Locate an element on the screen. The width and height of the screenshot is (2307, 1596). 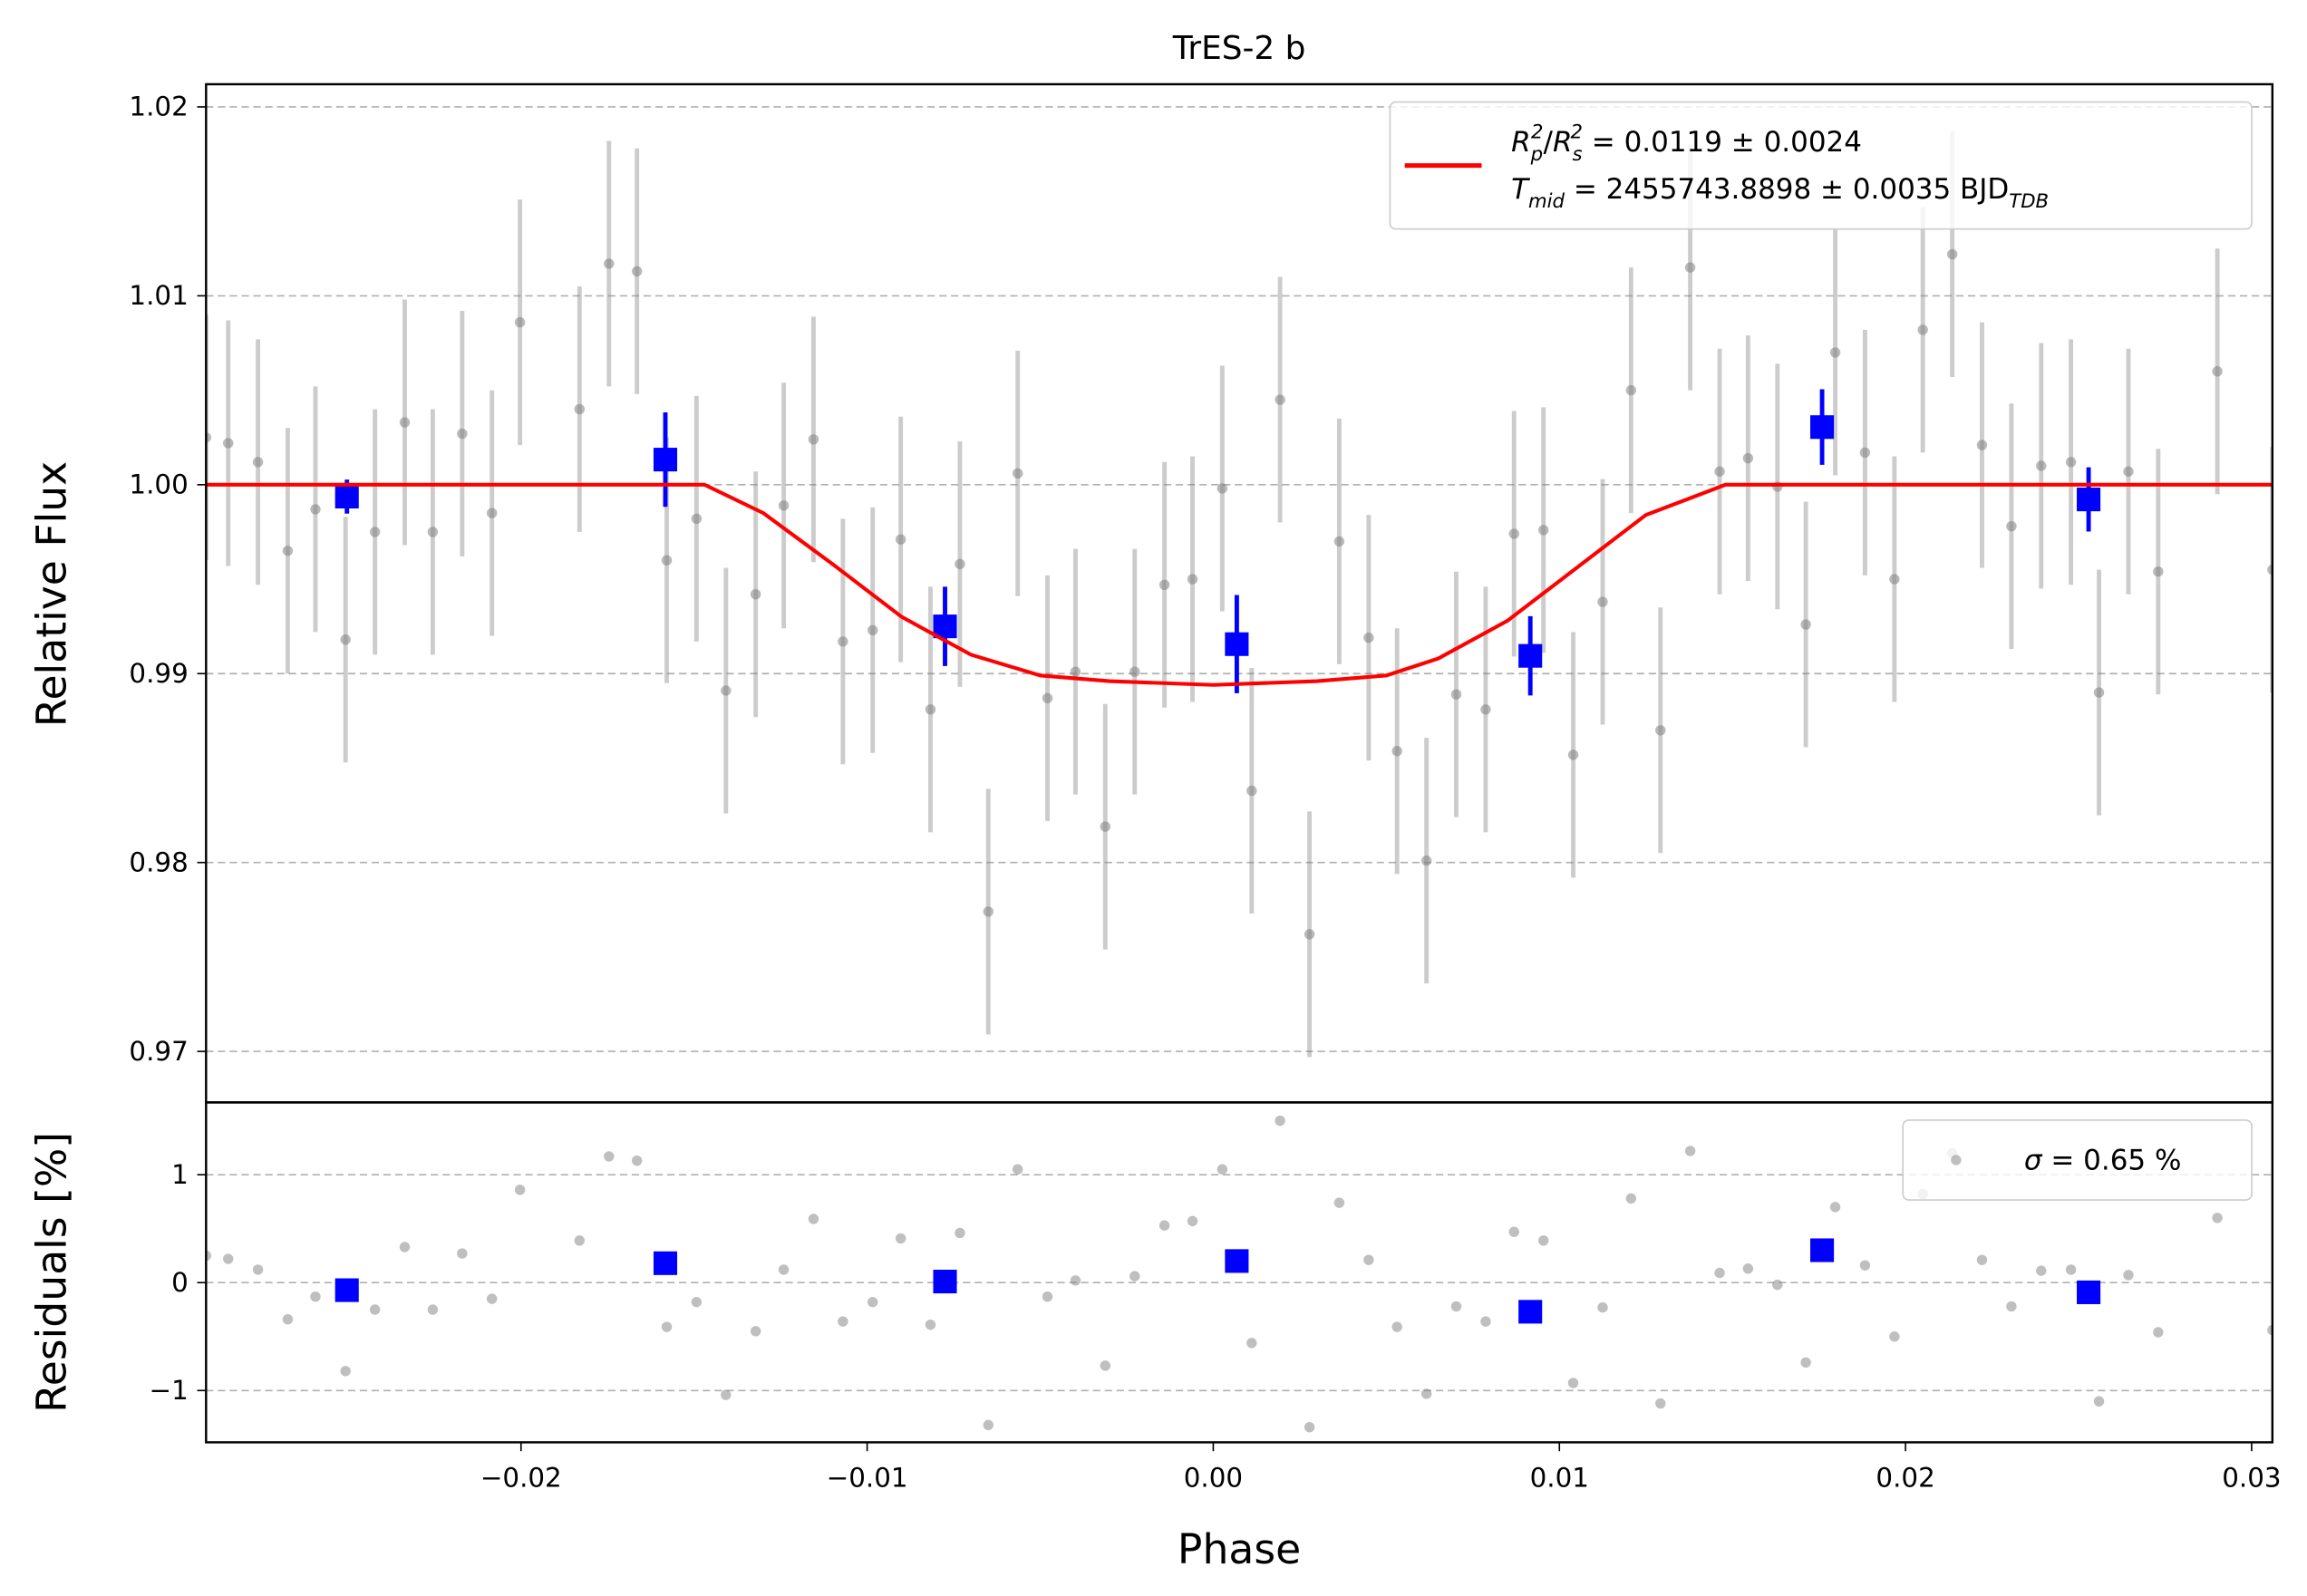
legend-text: 2 is located at coordinates (1537, 131).